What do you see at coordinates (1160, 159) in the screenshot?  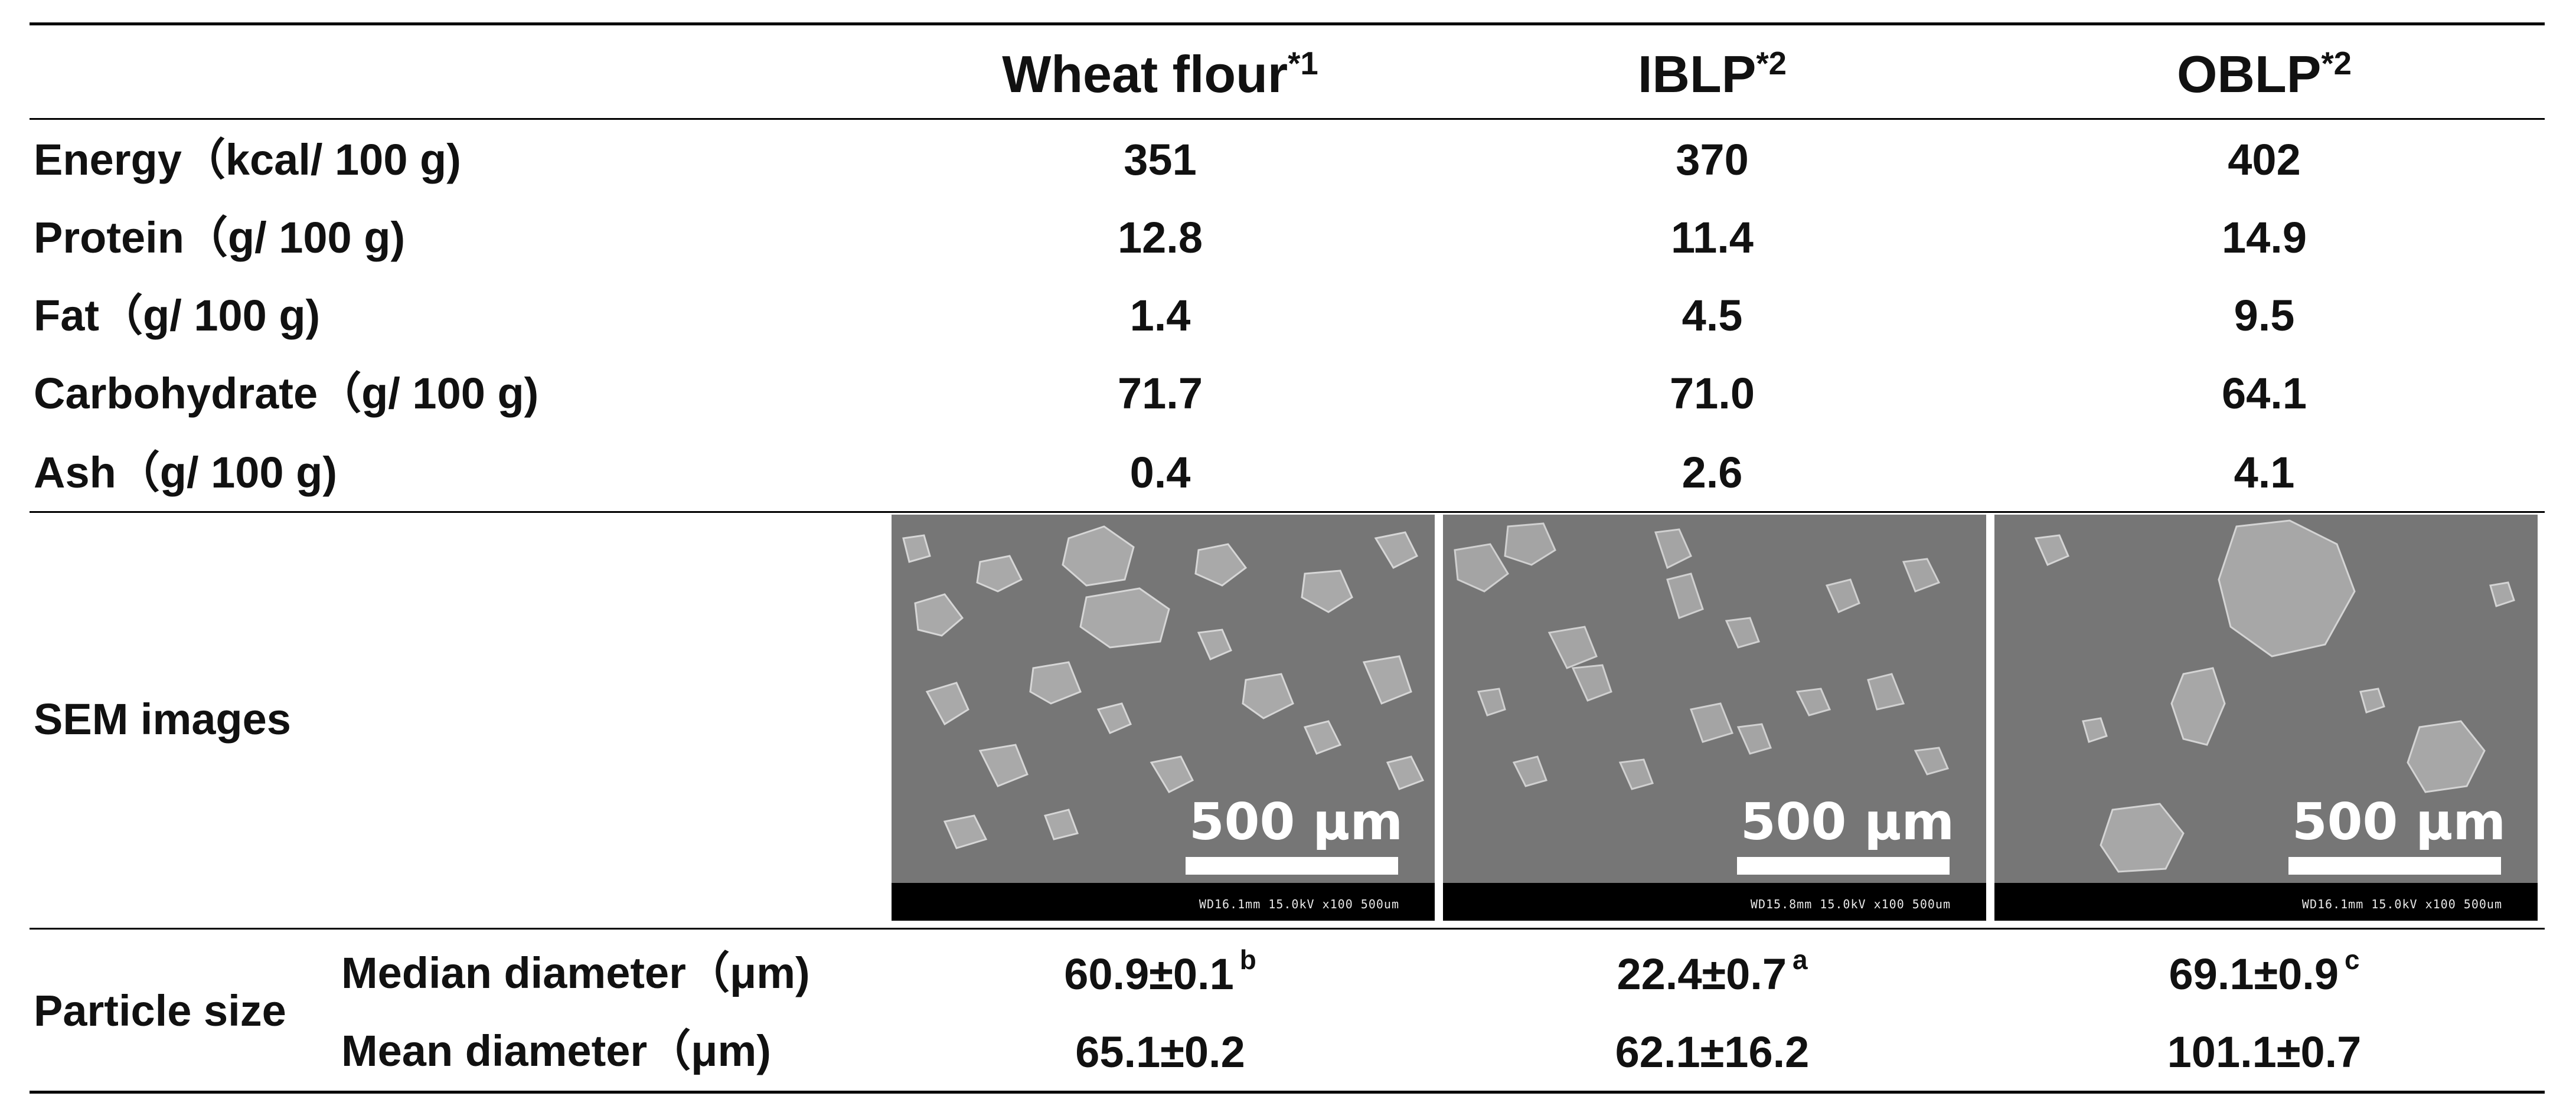 I see `cell-energy-wheat-flour: 351` at bounding box center [1160, 159].